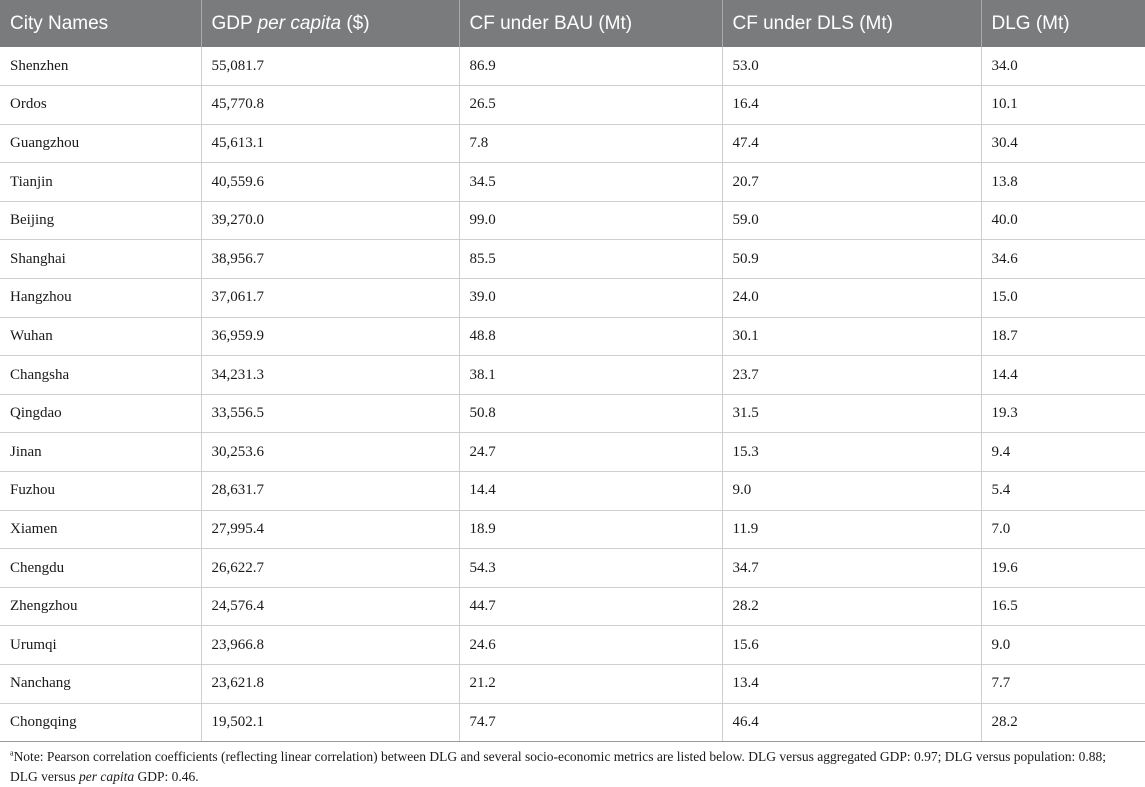 The height and width of the screenshot is (787, 1145). I want to click on cell-dlg: 9.4, so click(1062, 452).